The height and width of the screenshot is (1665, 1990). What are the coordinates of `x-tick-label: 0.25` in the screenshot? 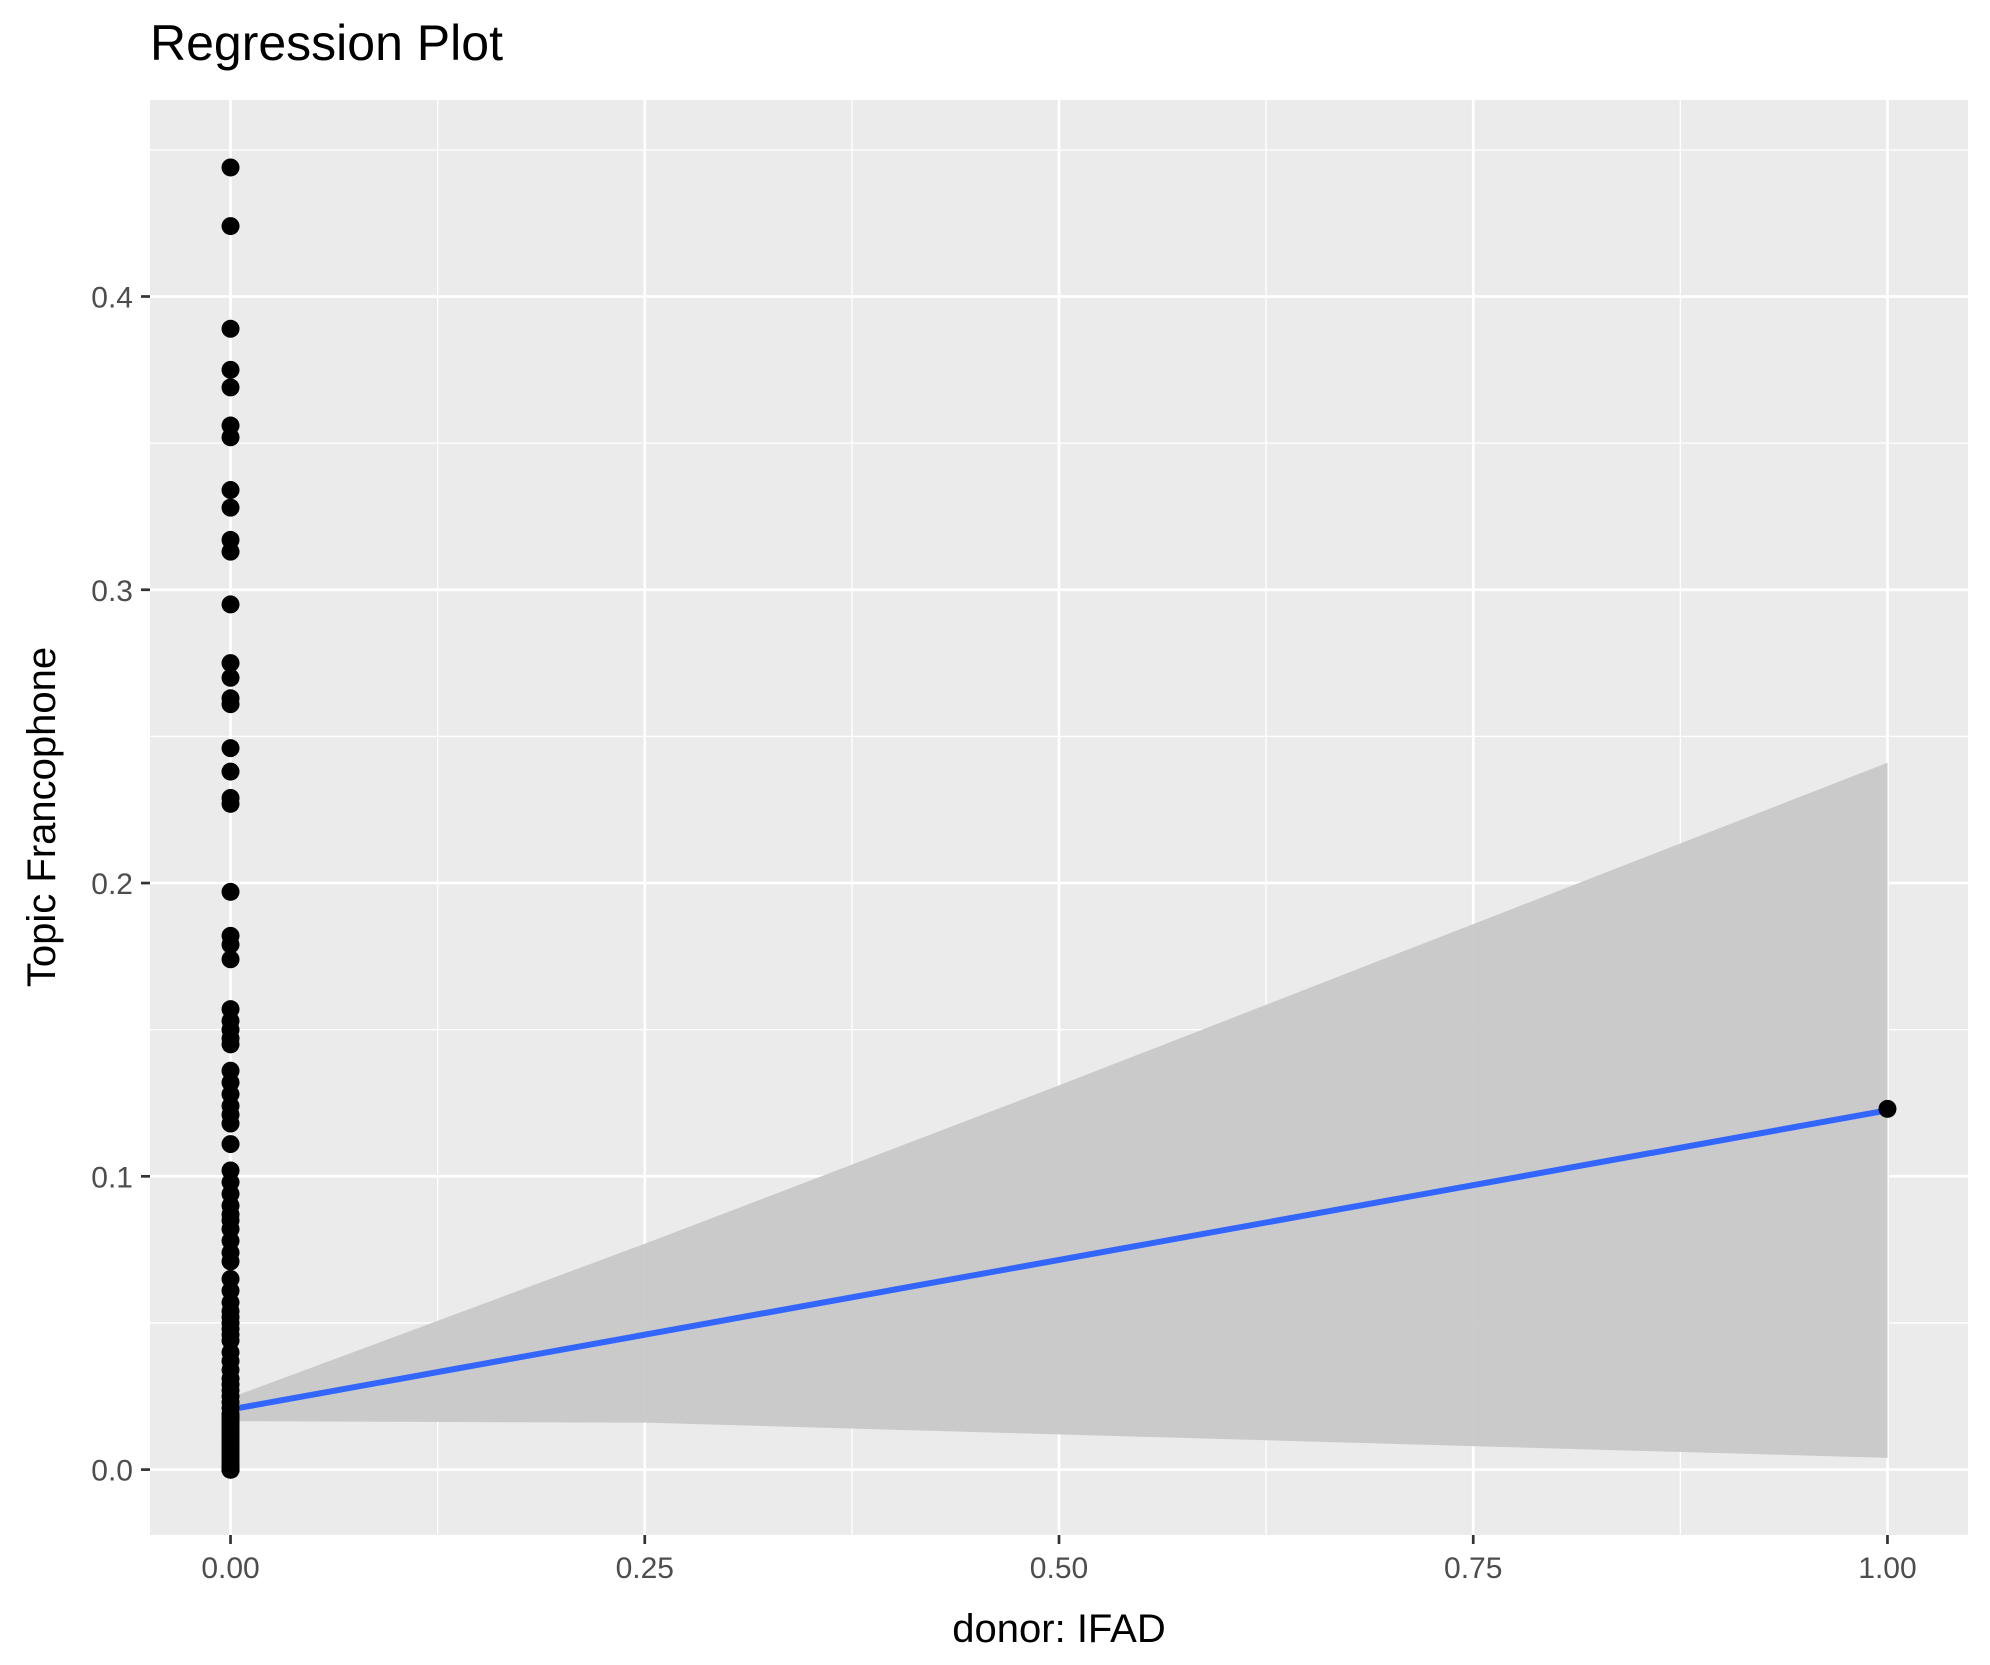 It's located at (645, 1568).